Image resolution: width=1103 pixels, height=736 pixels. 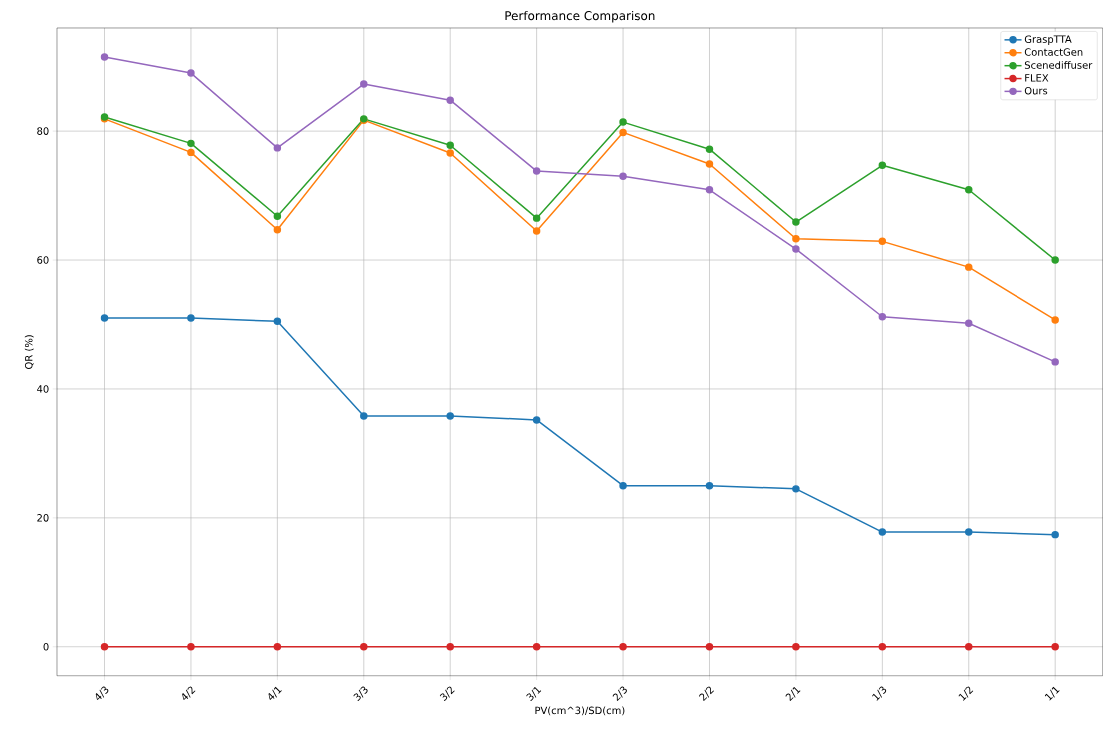 I want to click on x-tick-label: 1/3, so click(x=879, y=693).